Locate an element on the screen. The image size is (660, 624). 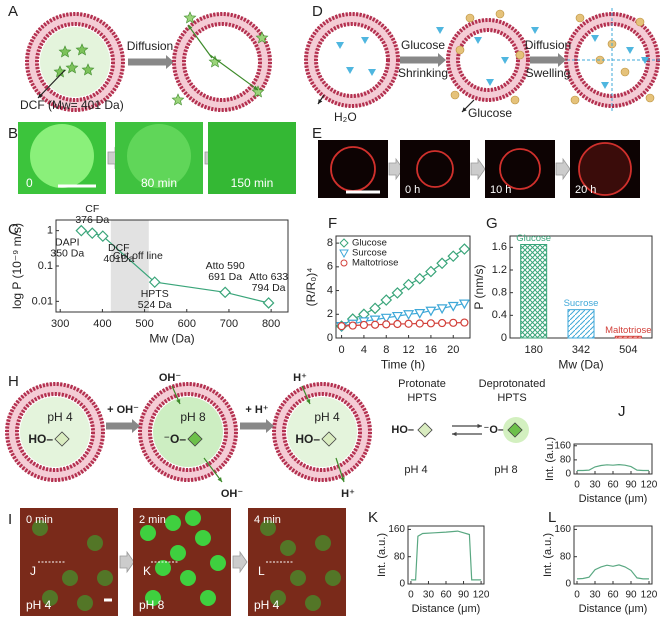
label: Shrinking is located at coordinates (423, 73).